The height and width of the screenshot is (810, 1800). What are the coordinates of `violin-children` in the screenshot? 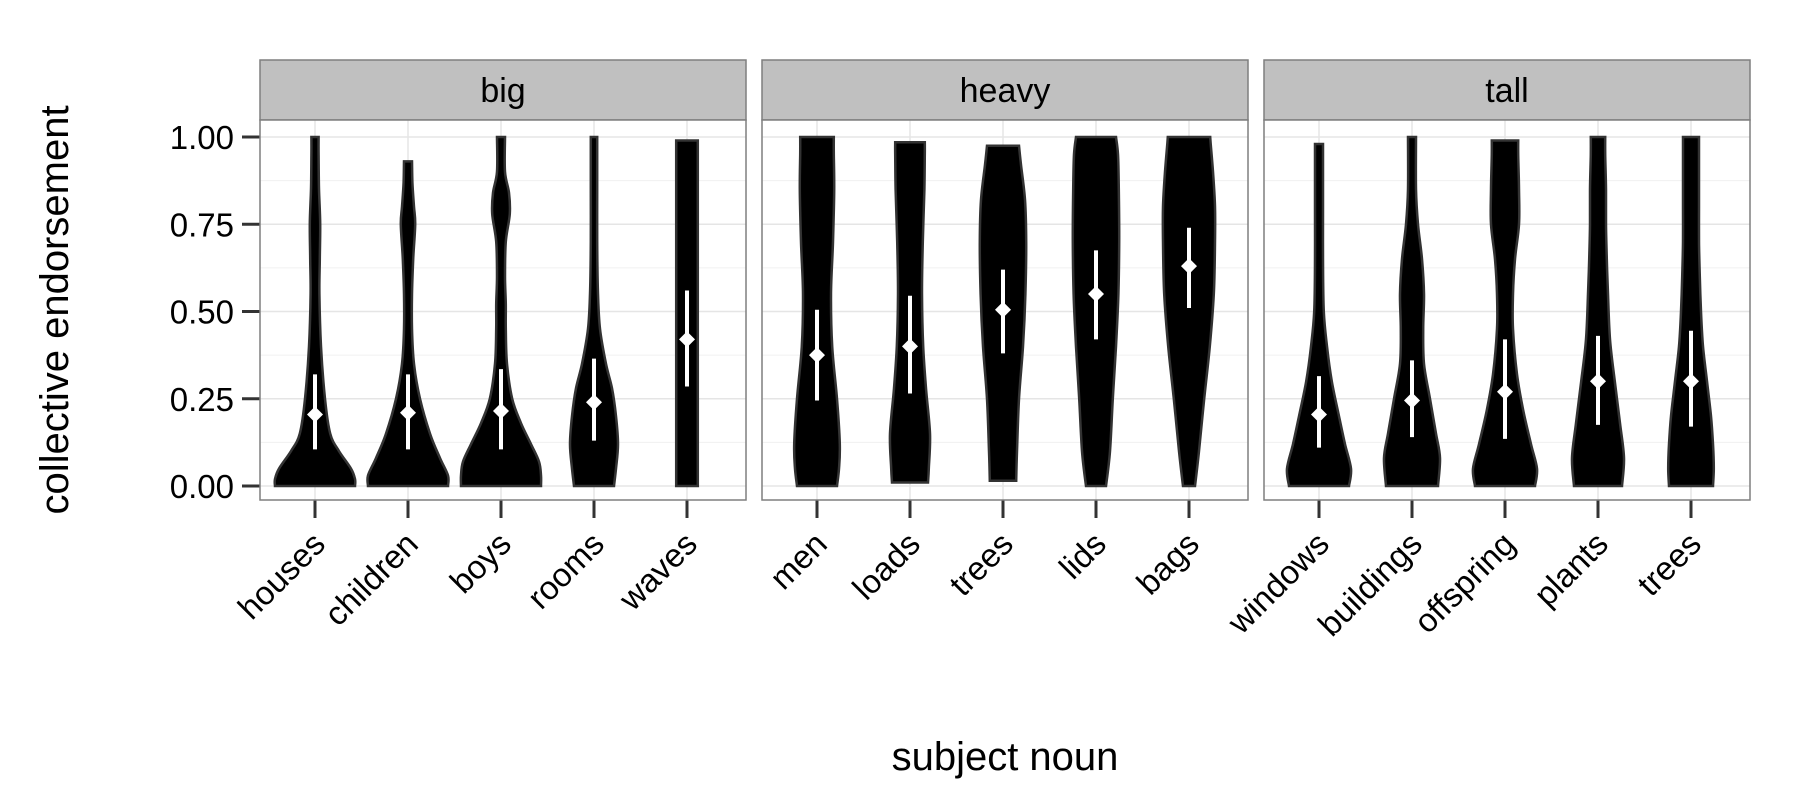 It's located at (408, 324).